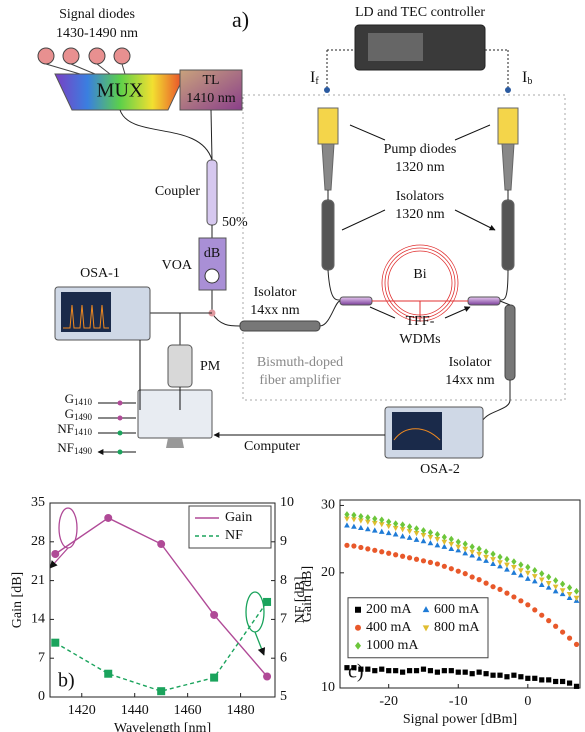  I want to click on wire, so click(417, 69).